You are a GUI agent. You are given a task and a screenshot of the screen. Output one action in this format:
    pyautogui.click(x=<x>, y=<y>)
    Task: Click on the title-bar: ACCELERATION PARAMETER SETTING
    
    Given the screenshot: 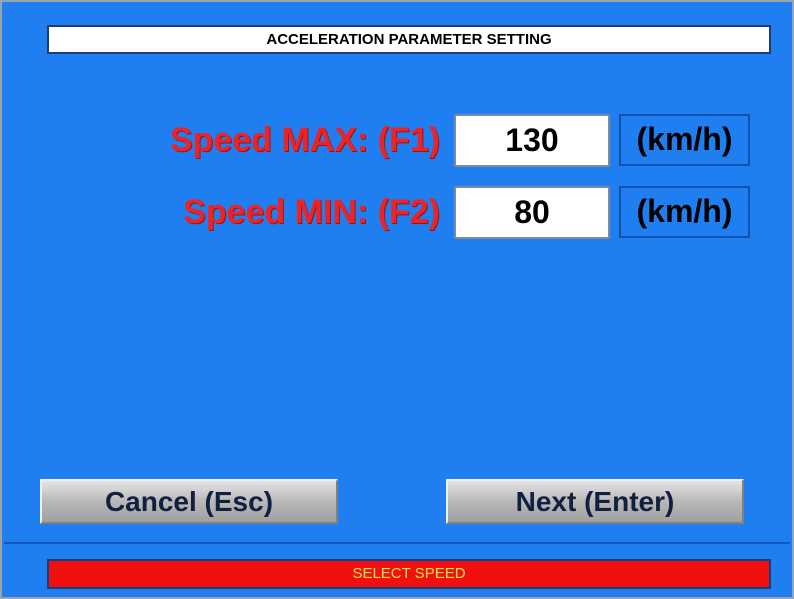 What is the action you would take?
    pyautogui.click(x=409, y=39)
    